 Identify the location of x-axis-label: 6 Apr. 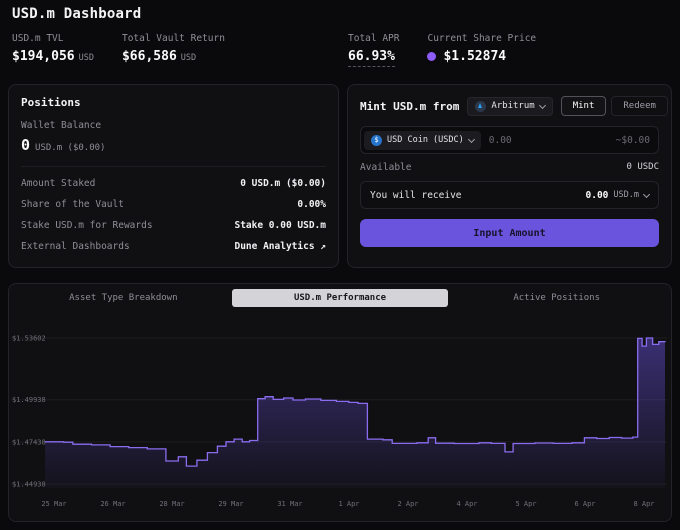
(584, 504).